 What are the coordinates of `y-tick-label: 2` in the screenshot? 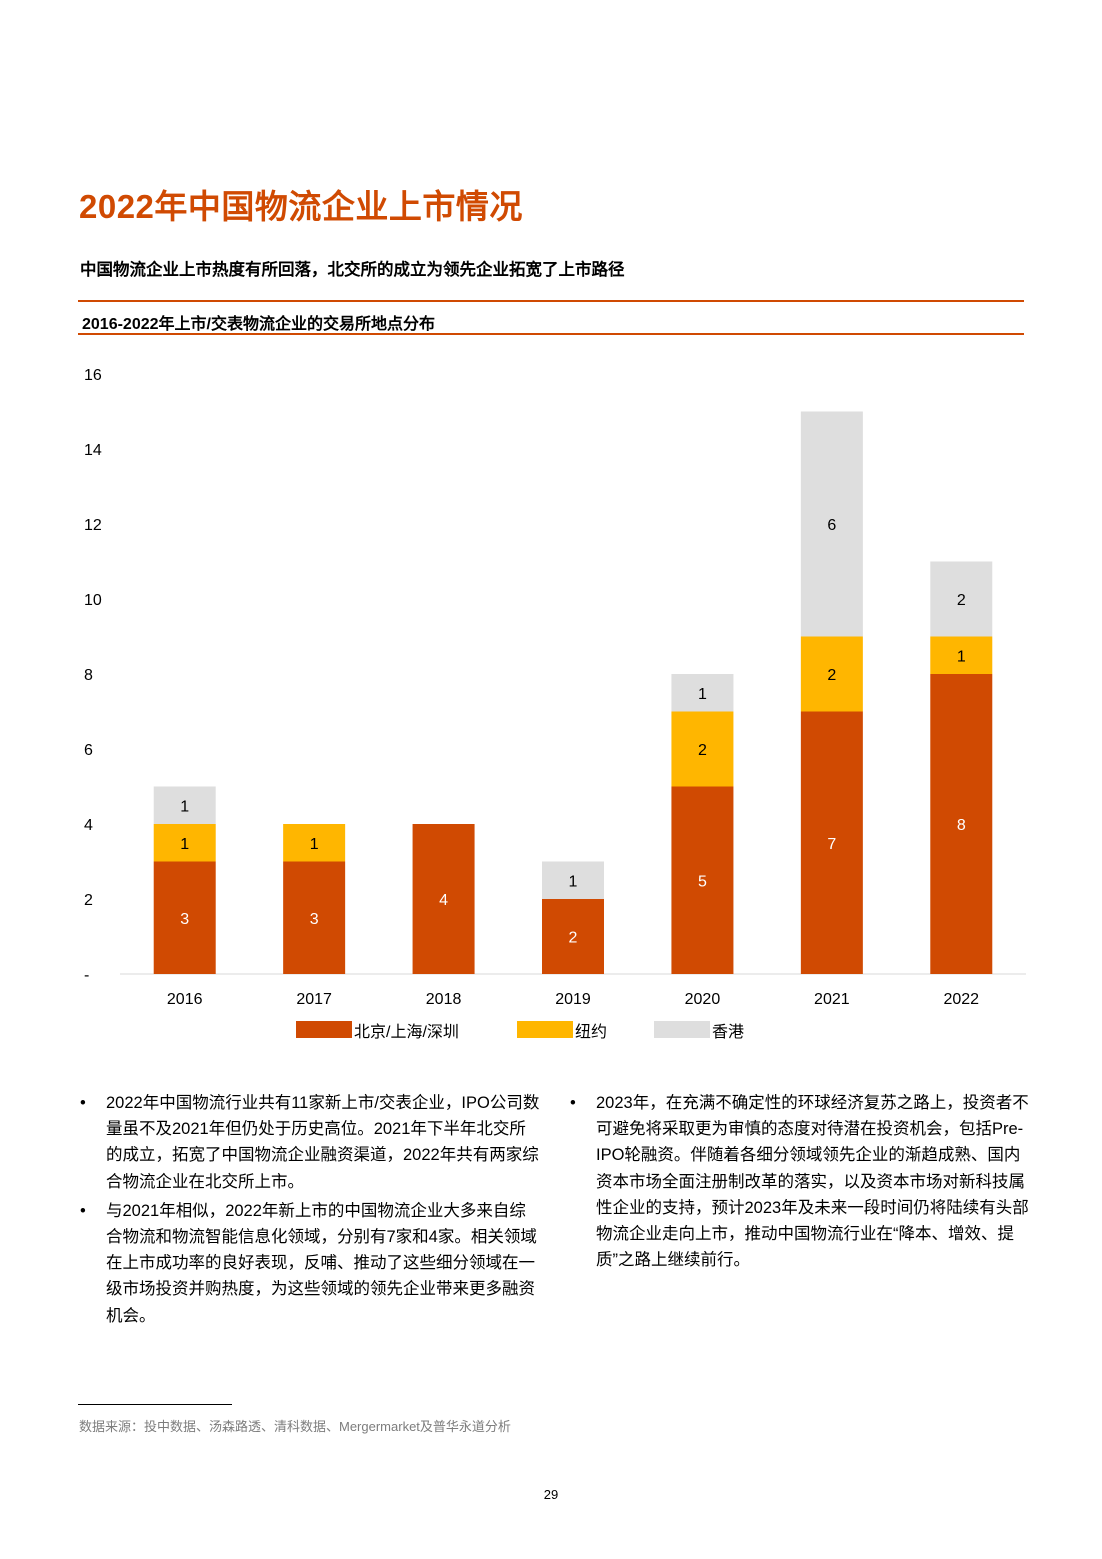 It's located at (88, 900).